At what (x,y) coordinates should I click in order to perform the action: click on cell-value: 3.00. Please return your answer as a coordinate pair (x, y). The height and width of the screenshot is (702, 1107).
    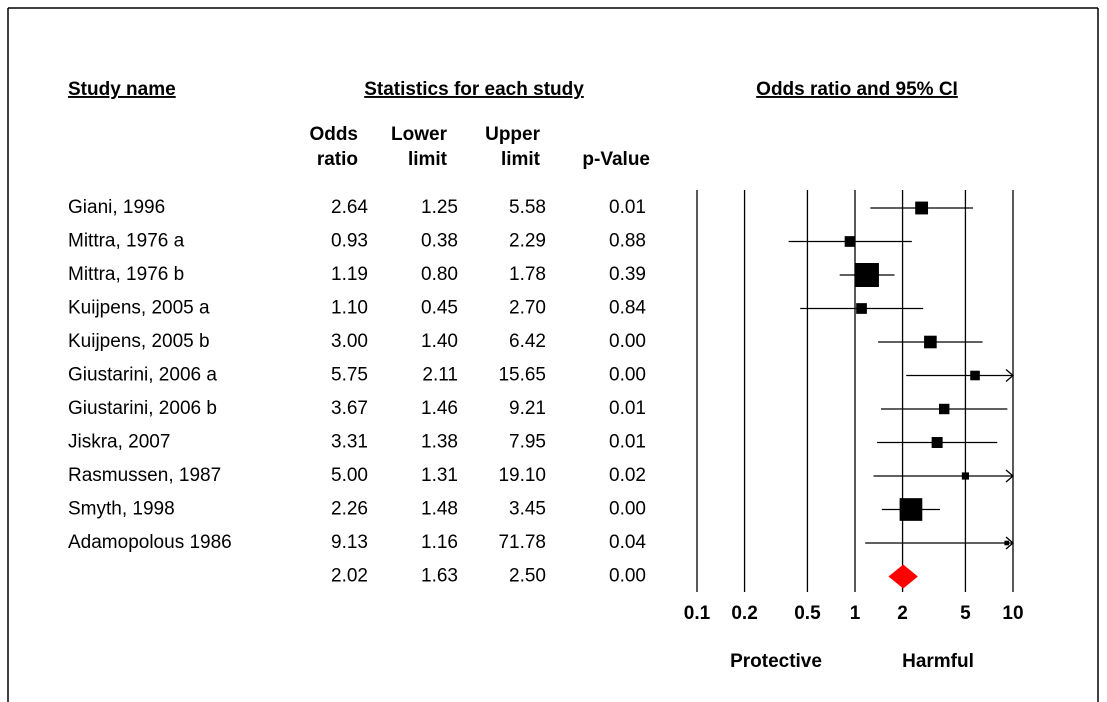
    Looking at the image, I should click on (349, 341).